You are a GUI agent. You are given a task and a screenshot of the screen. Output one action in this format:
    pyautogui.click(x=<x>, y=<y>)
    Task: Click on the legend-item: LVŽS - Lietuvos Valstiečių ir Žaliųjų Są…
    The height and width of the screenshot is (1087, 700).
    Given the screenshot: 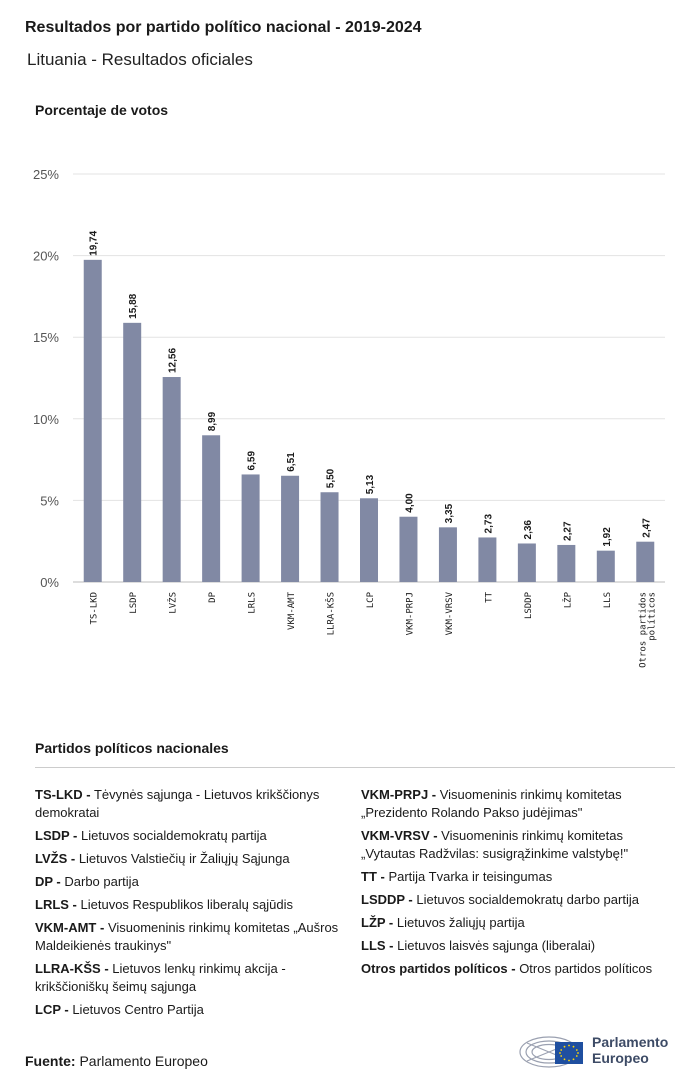 What is the action you would take?
    pyautogui.click(x=192, y=859)
    